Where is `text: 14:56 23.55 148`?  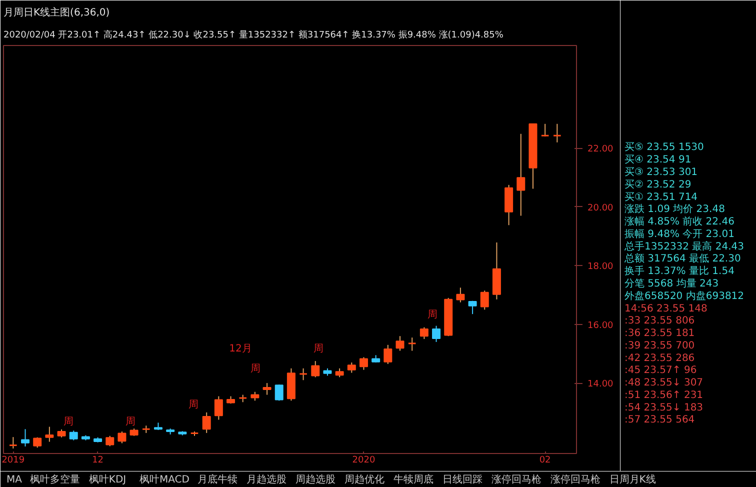 text: 14:56 23.55 148 is located at coordinates (666, 308).